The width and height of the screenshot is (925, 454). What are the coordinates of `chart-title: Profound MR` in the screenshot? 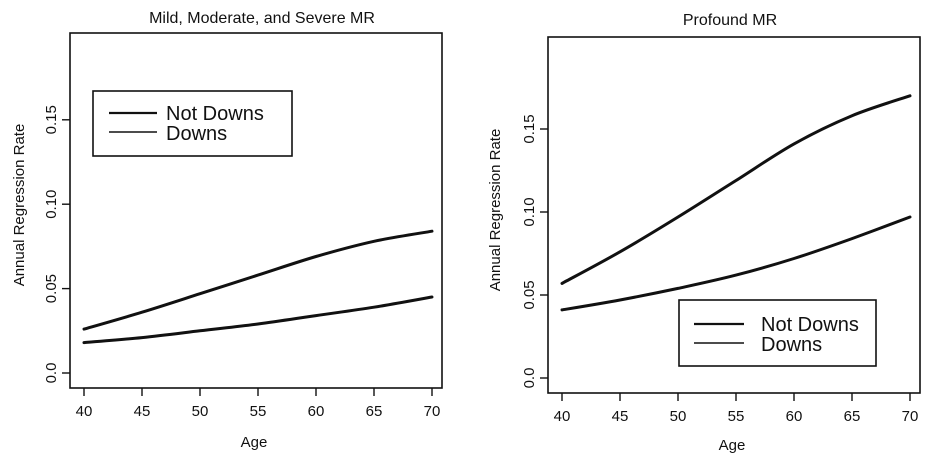 It's located at (730, 20).